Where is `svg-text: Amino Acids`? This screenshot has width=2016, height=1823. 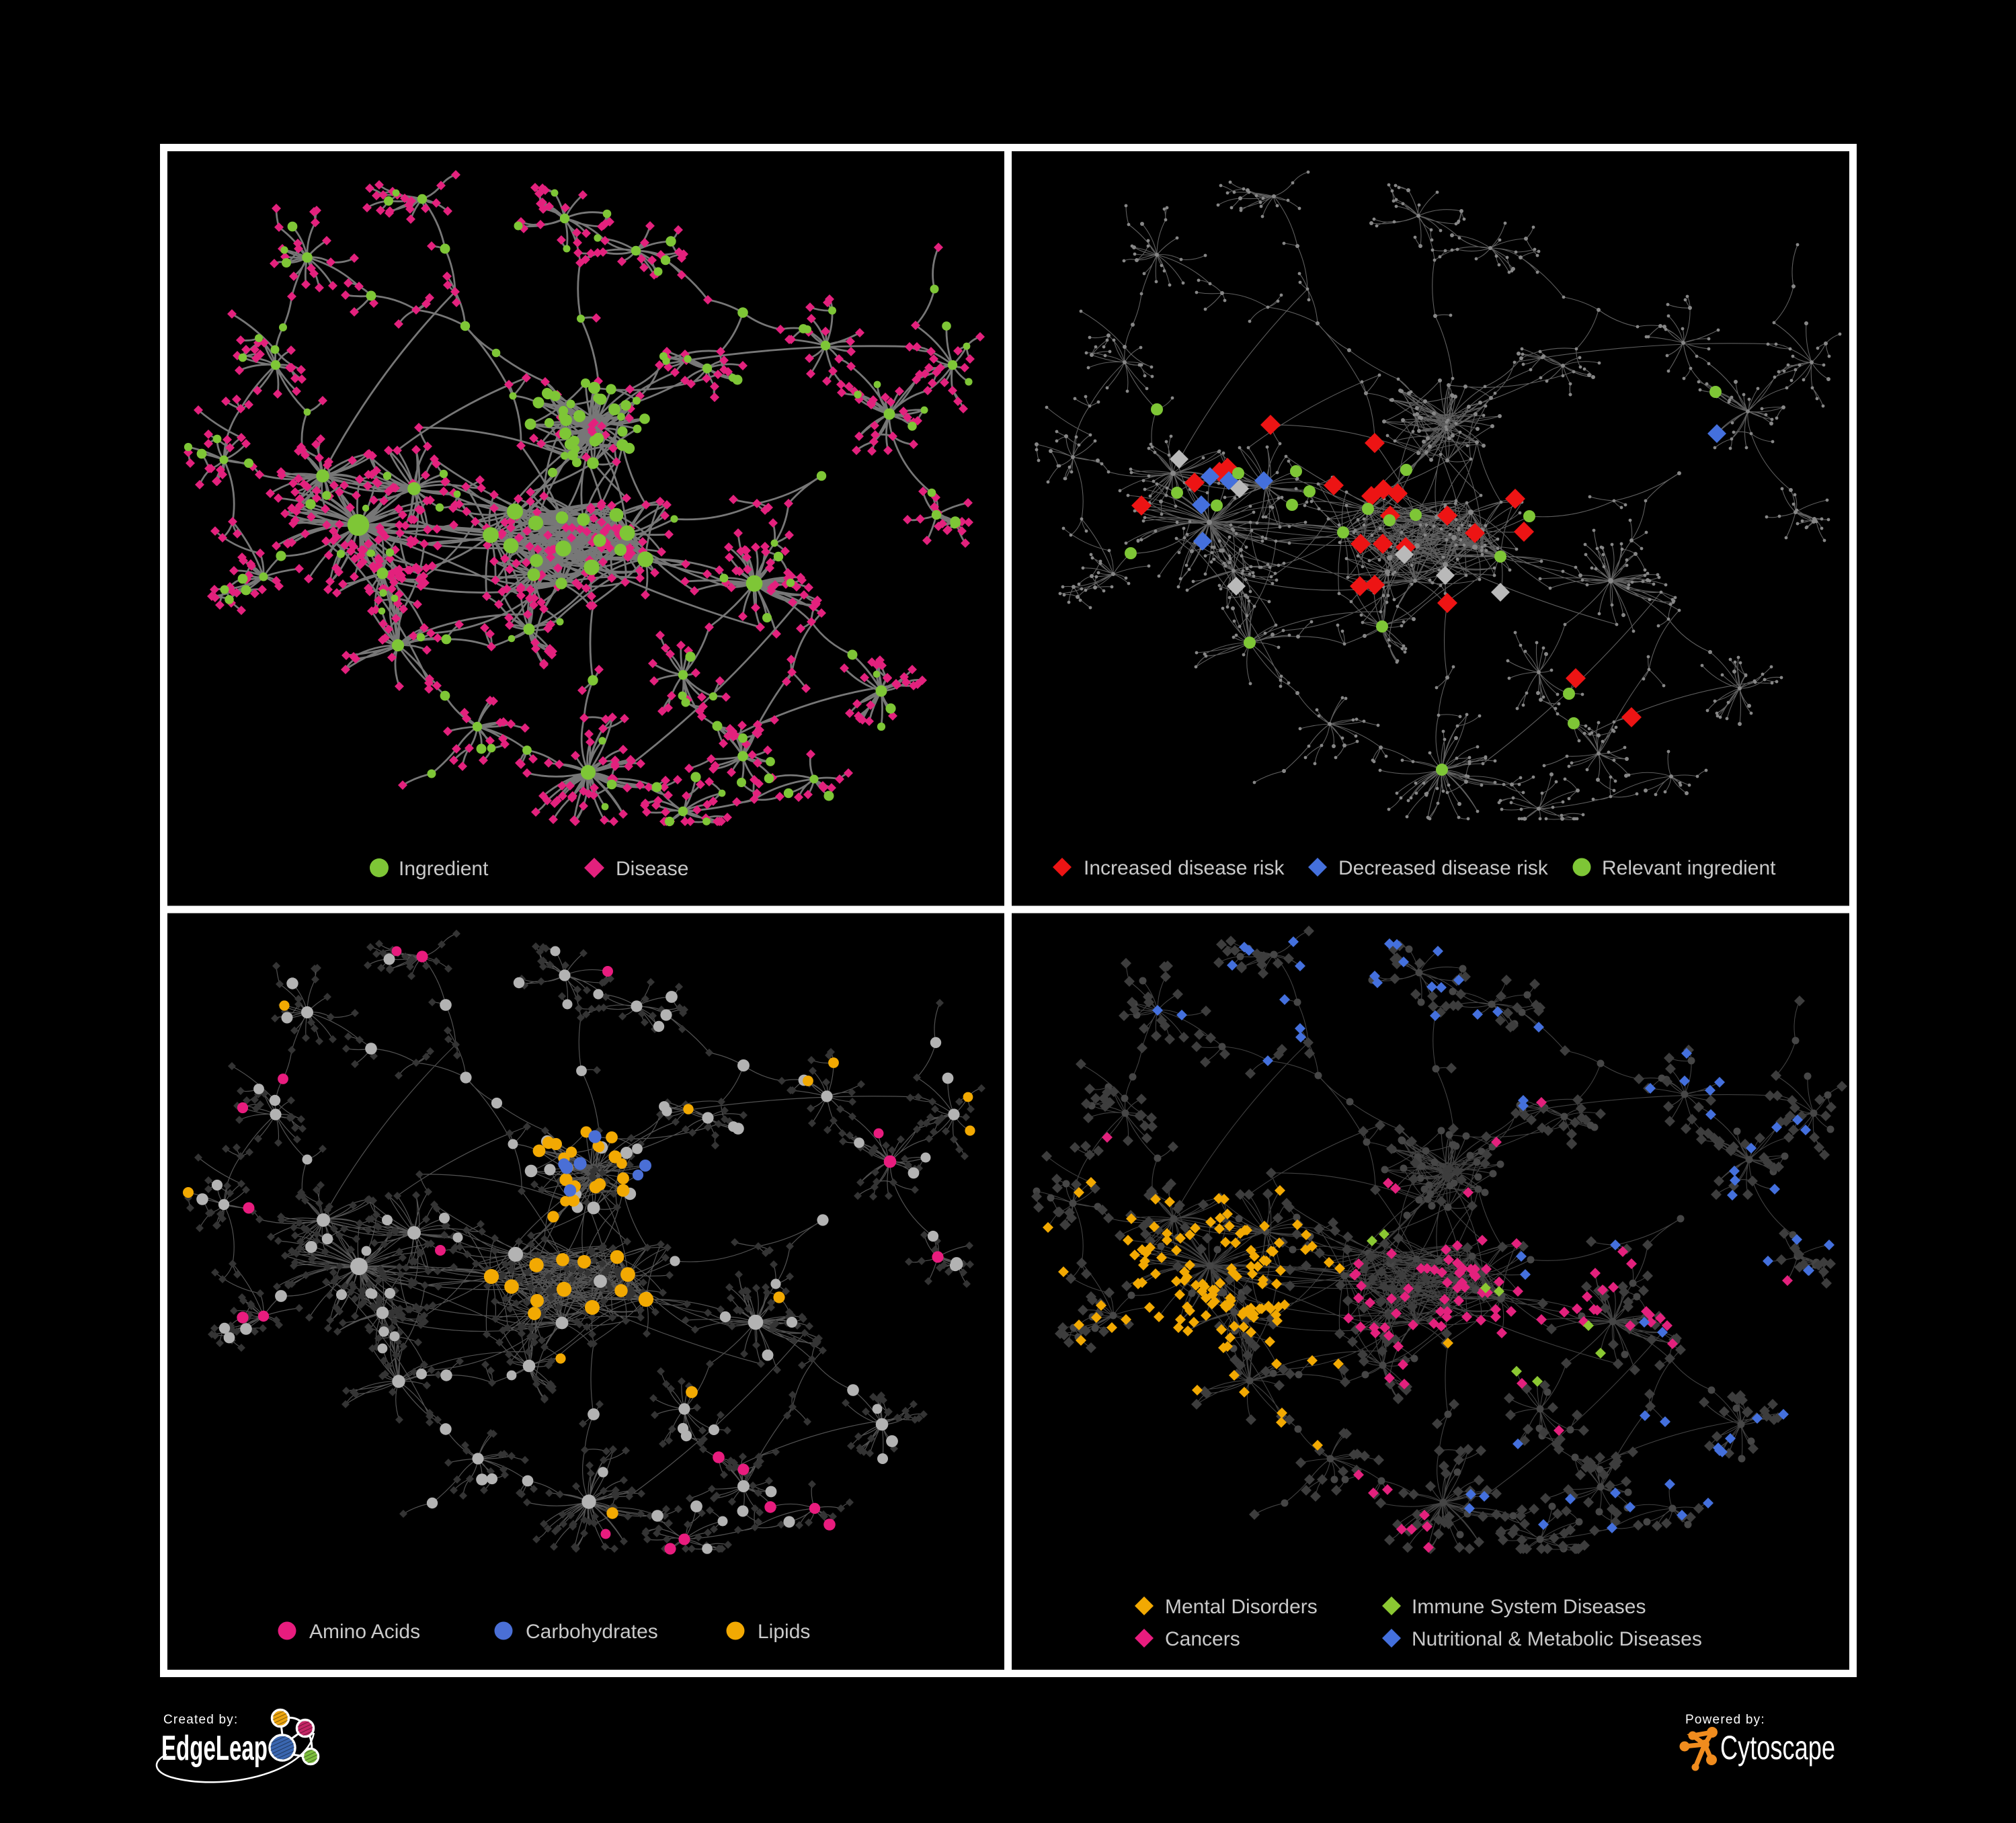
svg-text: Amino Acids is located at coordinates (364, 1632).